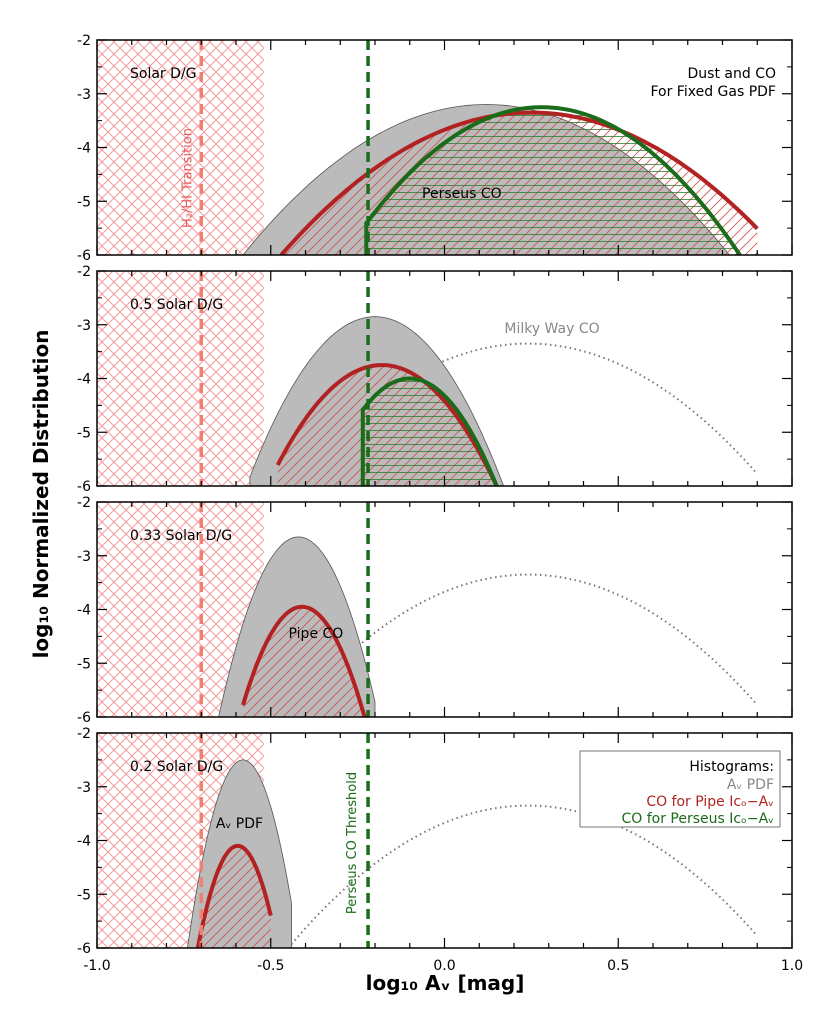 The image size is (822, 1028). What do you see at coordinates (750, 785) in the screenshot?
I see `legend-entry-av-pdf: Aᵥ PDF` at bounding box center [750, 785].